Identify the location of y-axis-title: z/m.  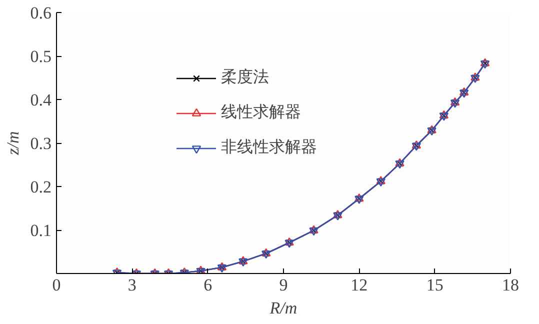
(12, 143).